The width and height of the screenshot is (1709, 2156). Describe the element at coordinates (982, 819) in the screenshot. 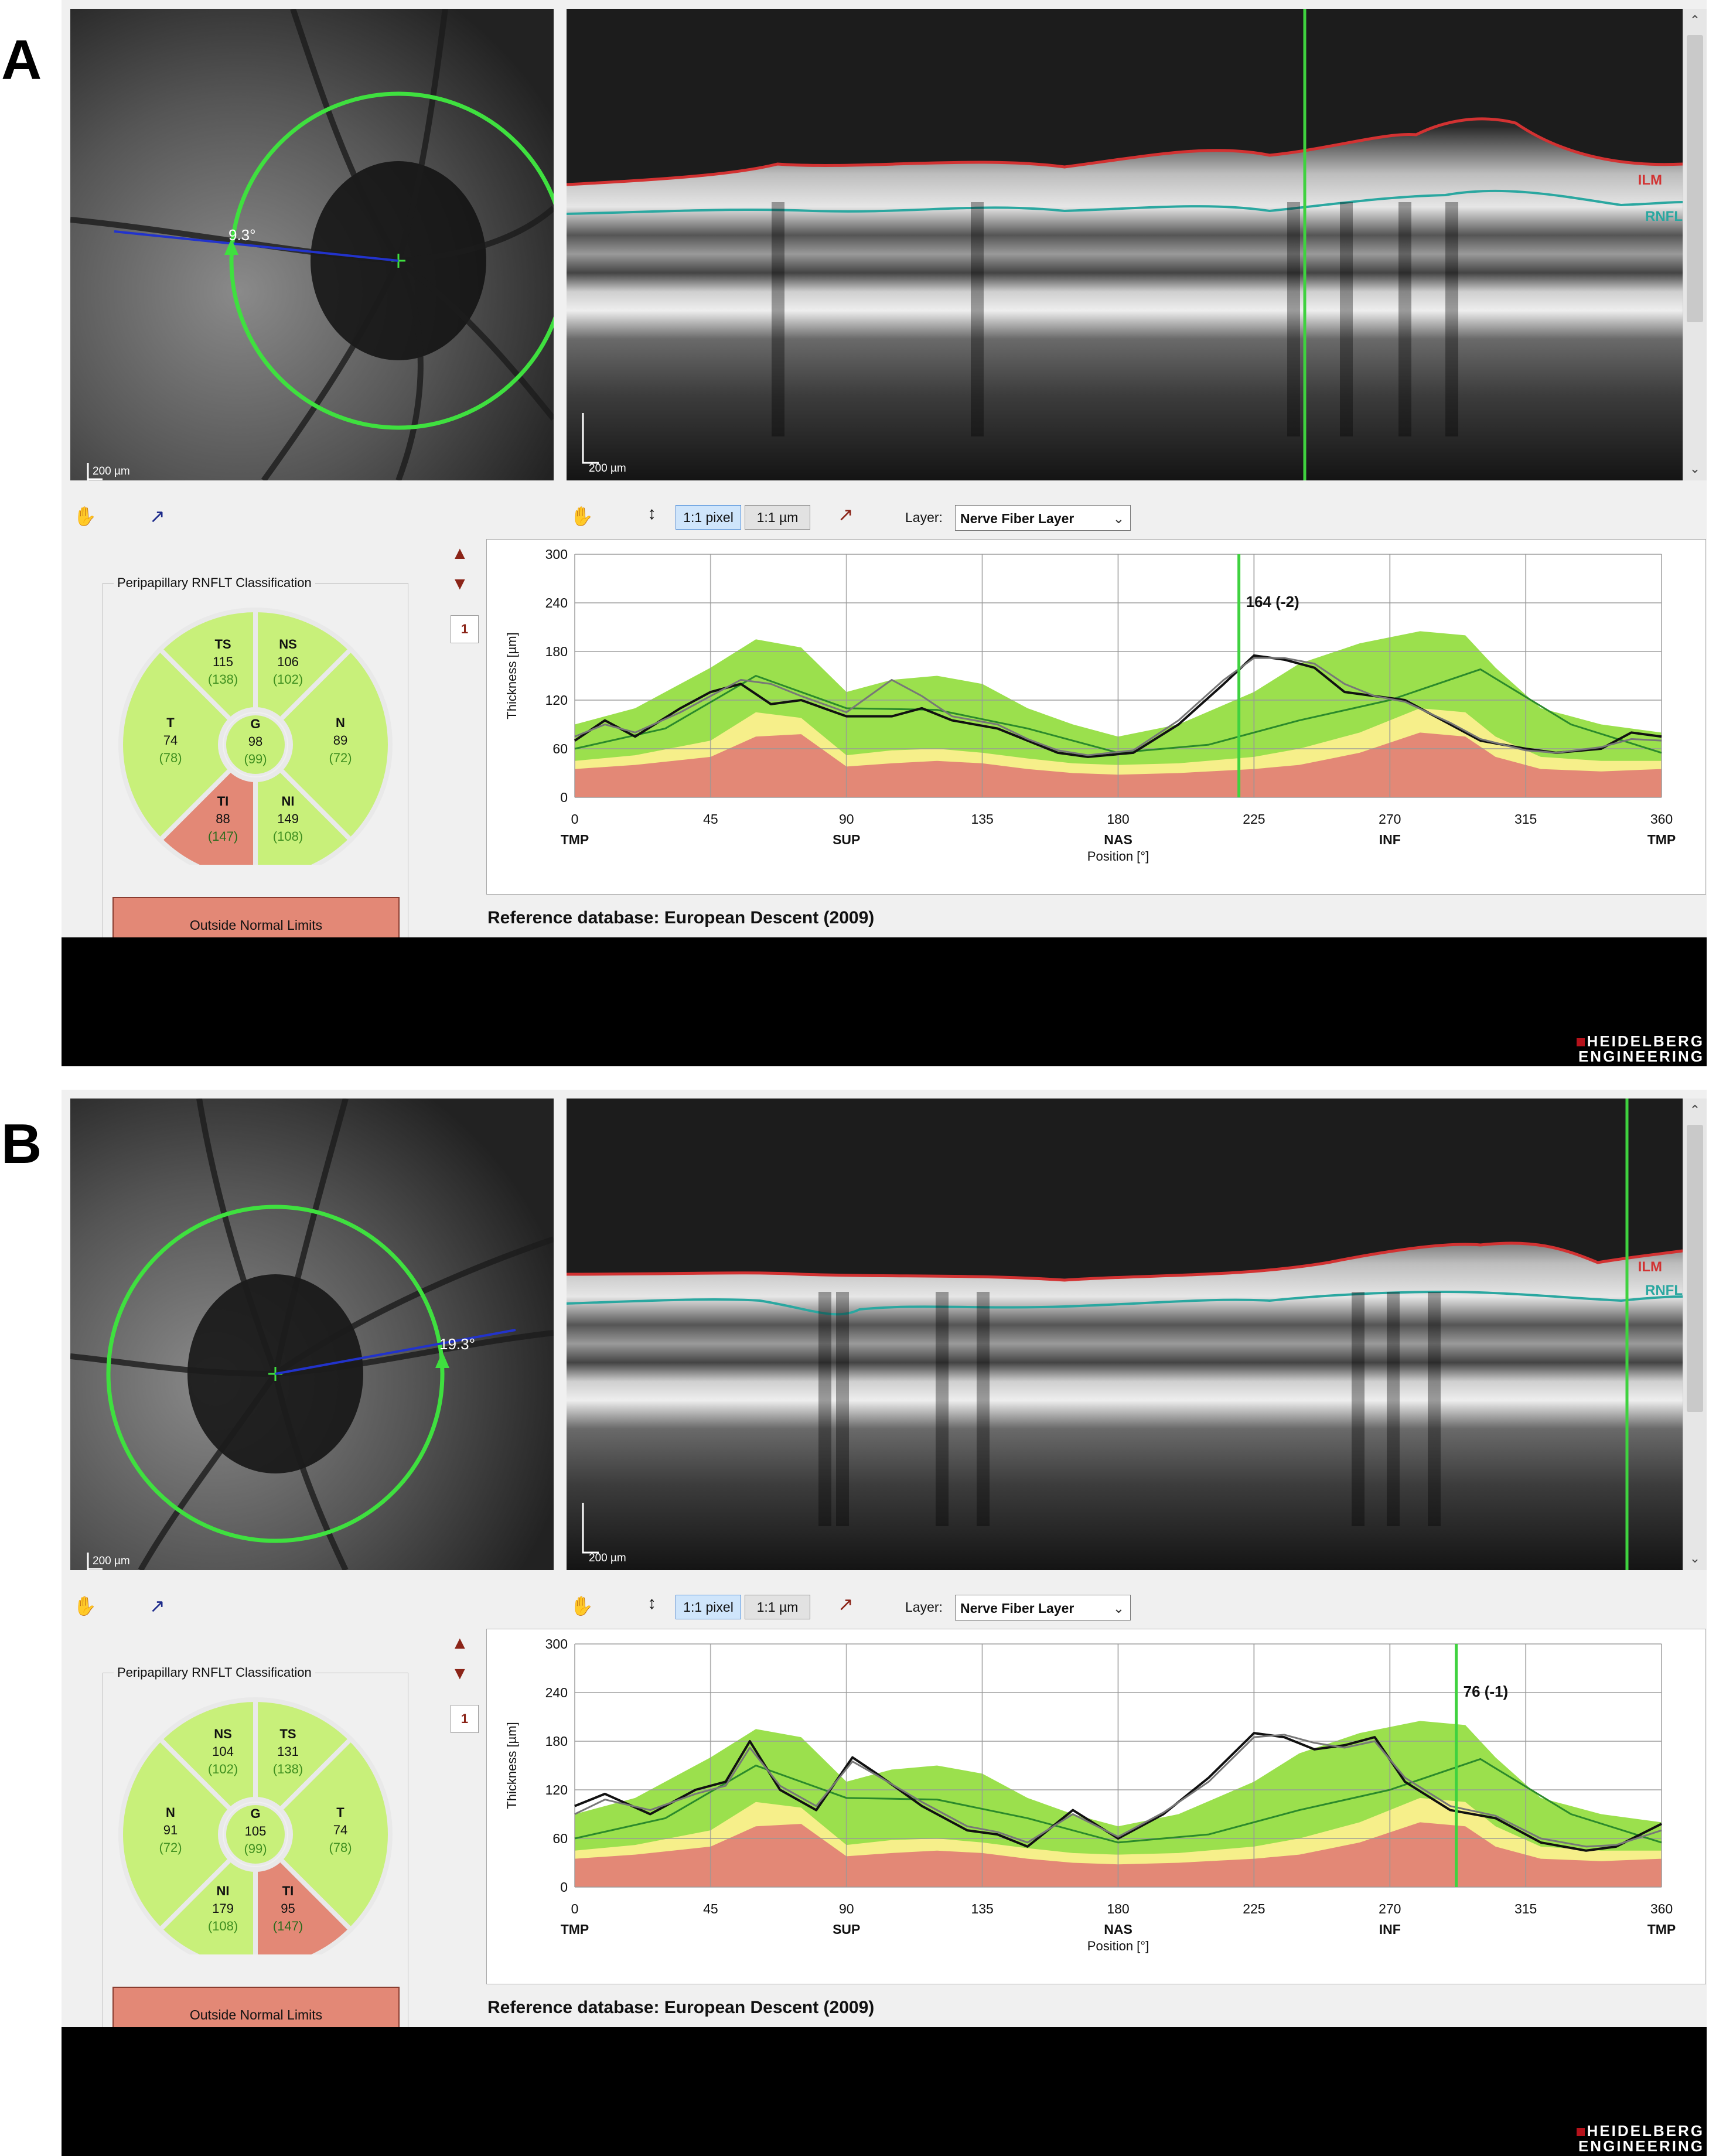

I see `x-tick-label: 135` at that location.